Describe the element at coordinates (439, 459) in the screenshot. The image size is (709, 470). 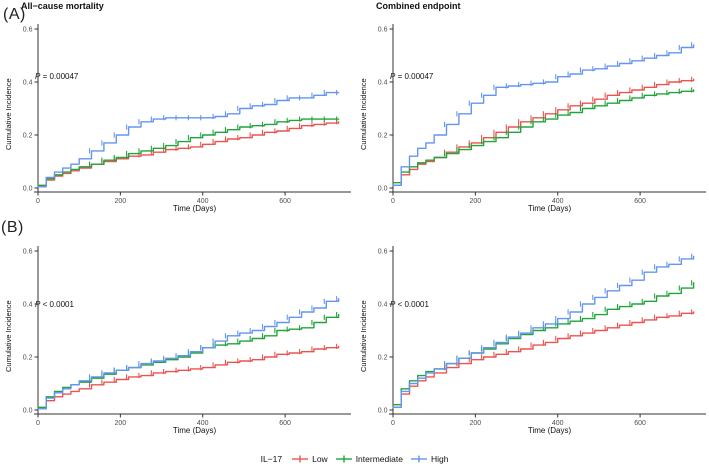
I see `legend-item-label: High` at that location.